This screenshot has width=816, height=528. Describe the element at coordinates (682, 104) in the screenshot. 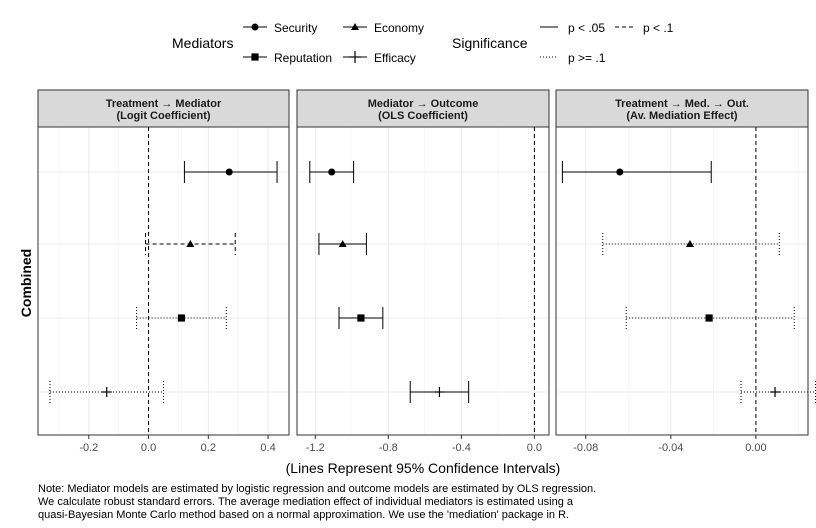

I see `panel-title-line: Treatment → Med. → Out.` at that location.